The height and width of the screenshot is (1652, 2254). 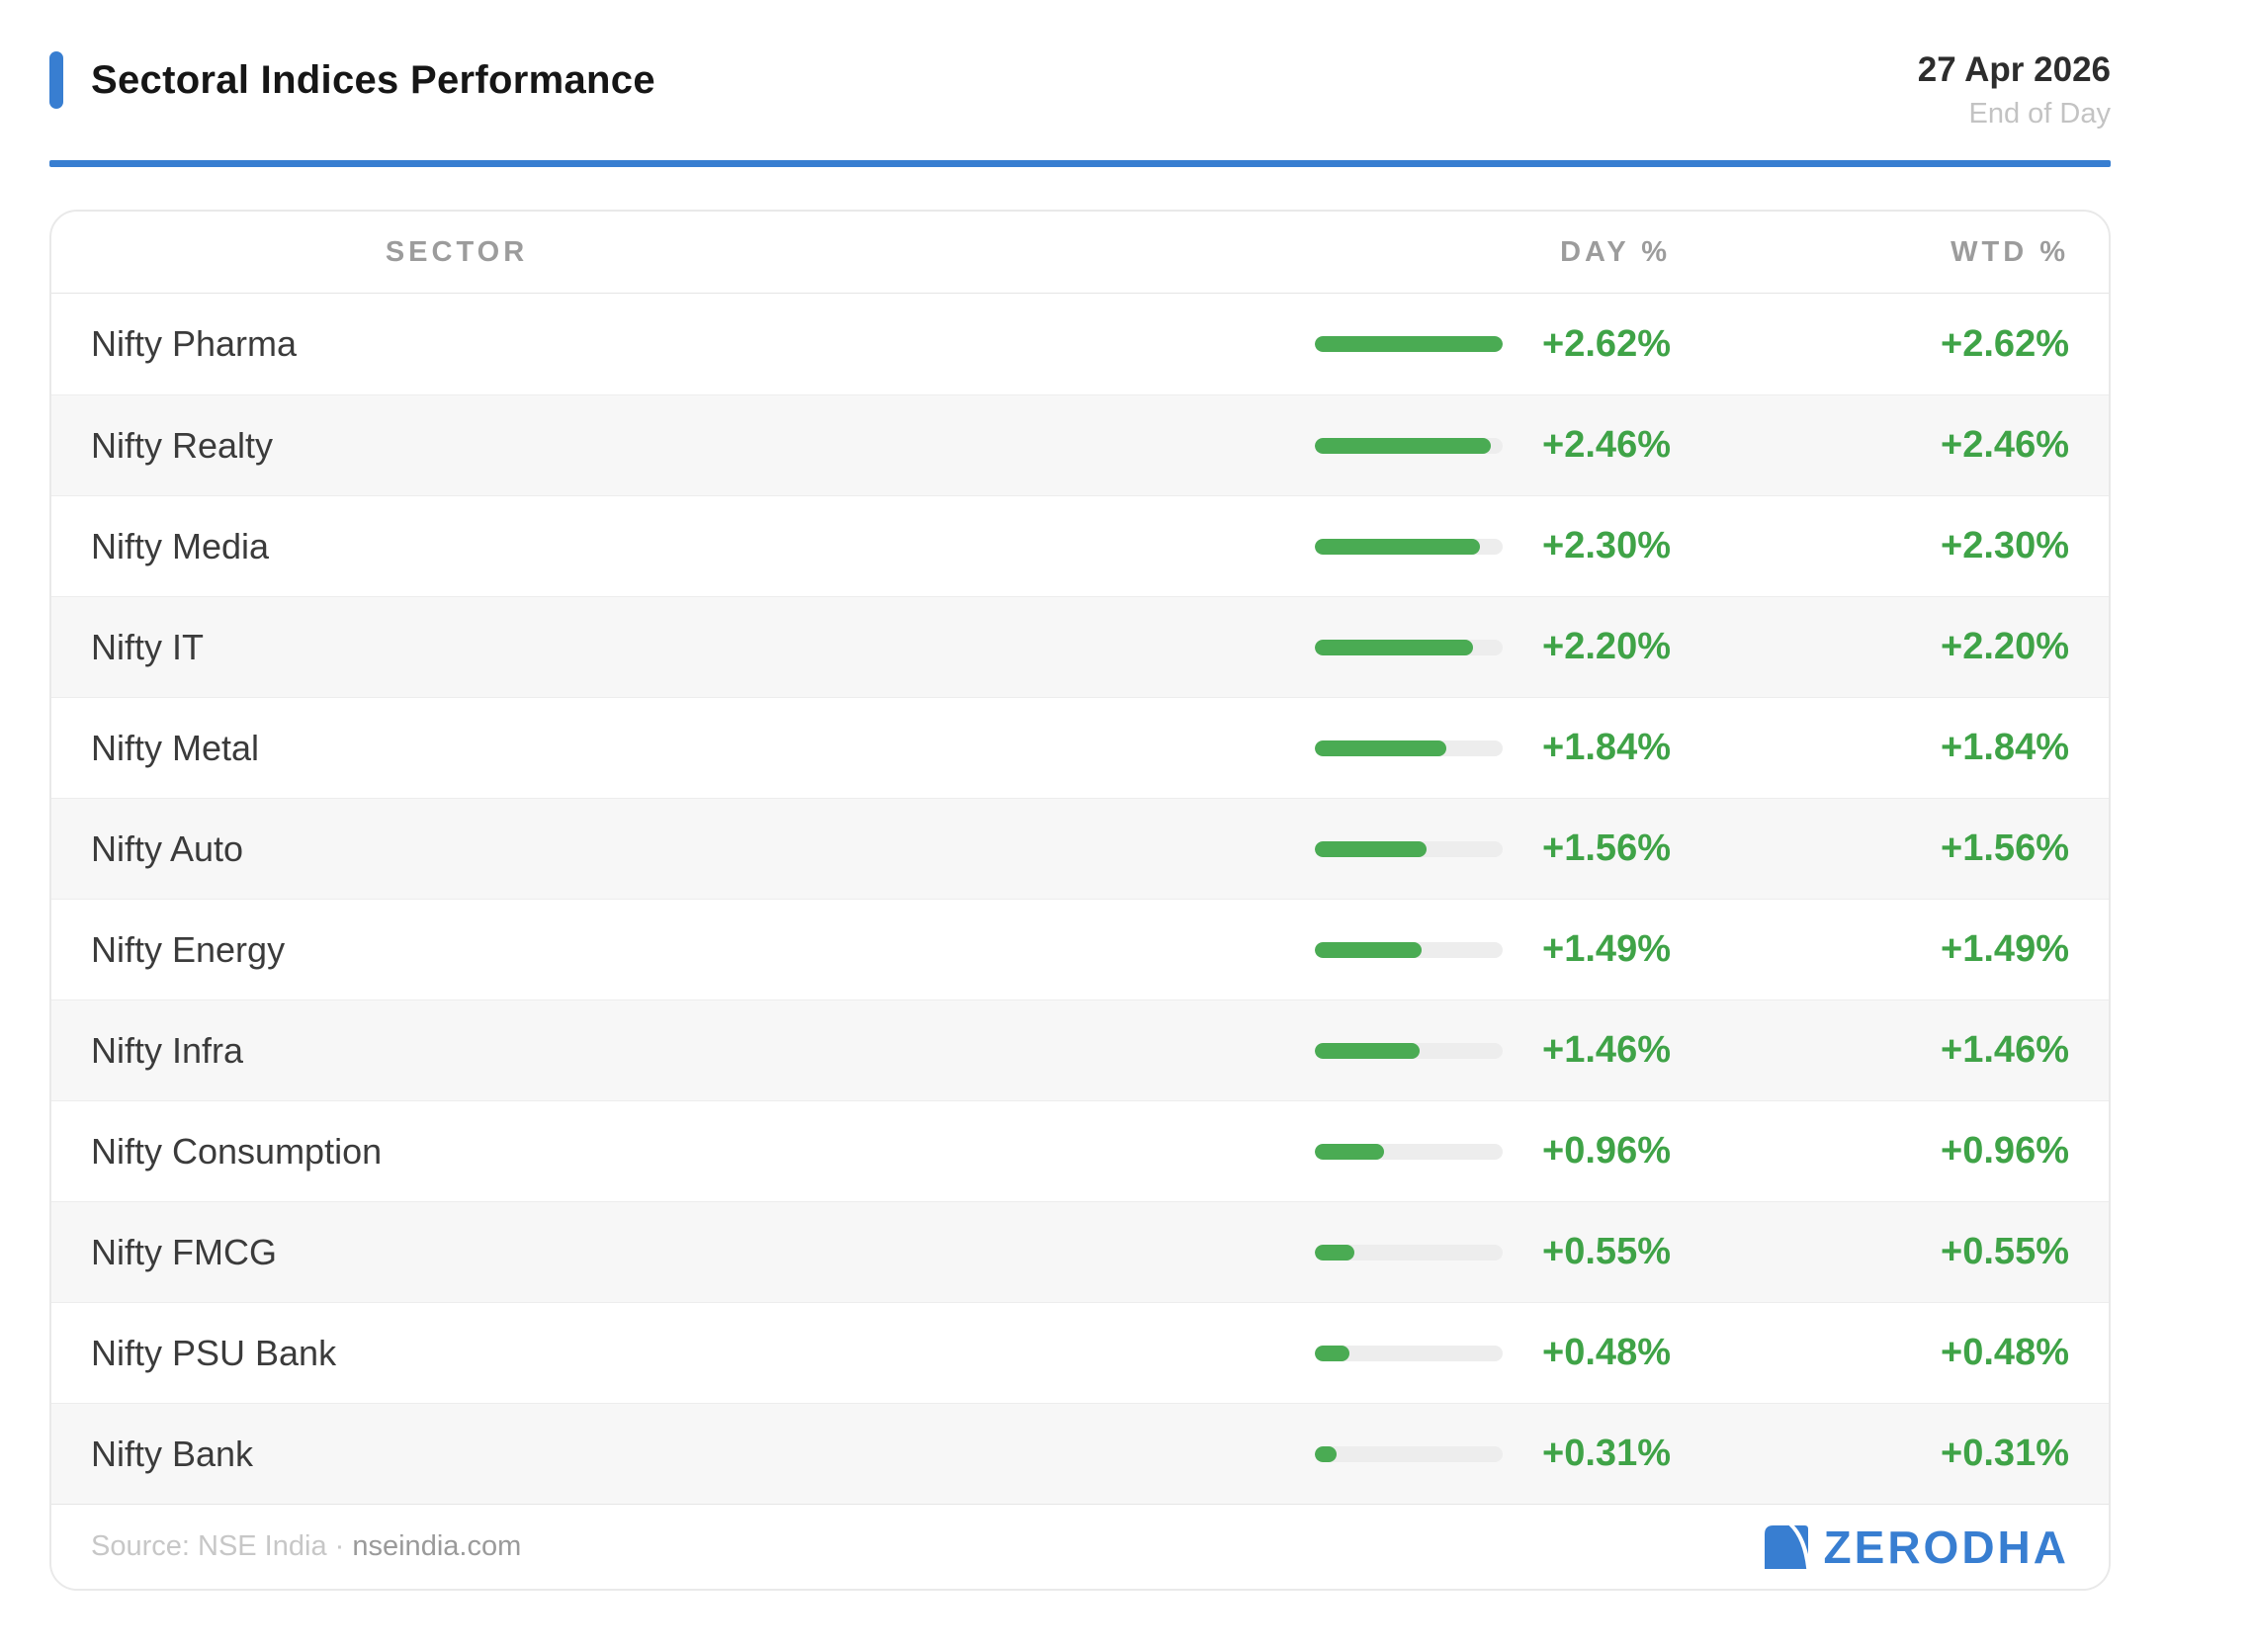 What do you see at coordinates (214, 1353) in the screenshot?
I see `sector-name: Nifty PSU Bank` at bounding box center [214, 1353].